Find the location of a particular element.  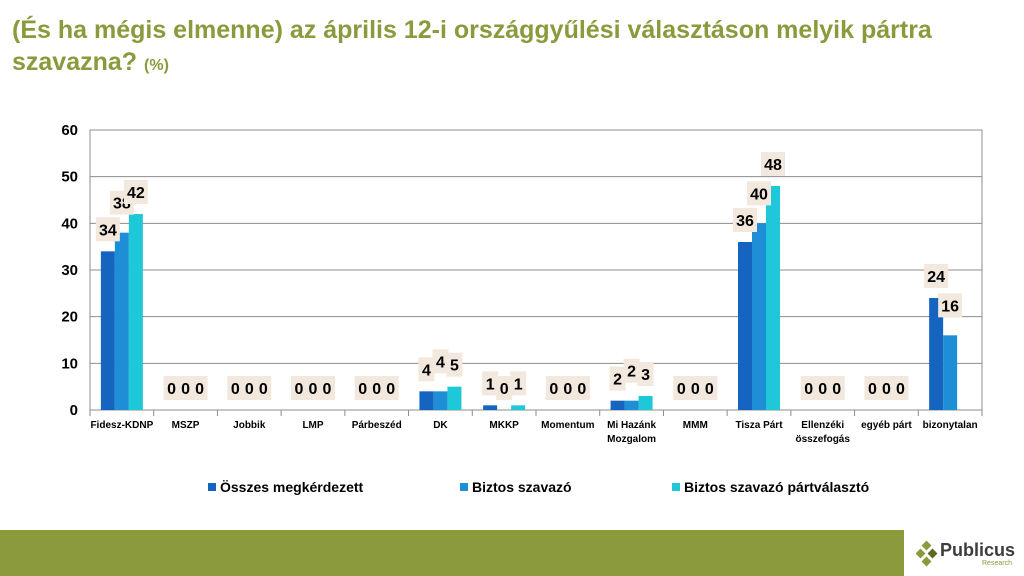

data-label: 16 is located at coordinates (950, 306).